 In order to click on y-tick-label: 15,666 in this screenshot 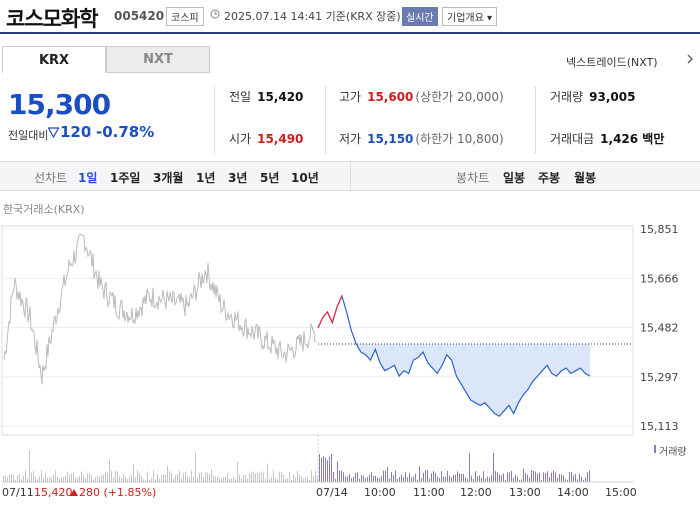, I will do `click(659, 278)`.